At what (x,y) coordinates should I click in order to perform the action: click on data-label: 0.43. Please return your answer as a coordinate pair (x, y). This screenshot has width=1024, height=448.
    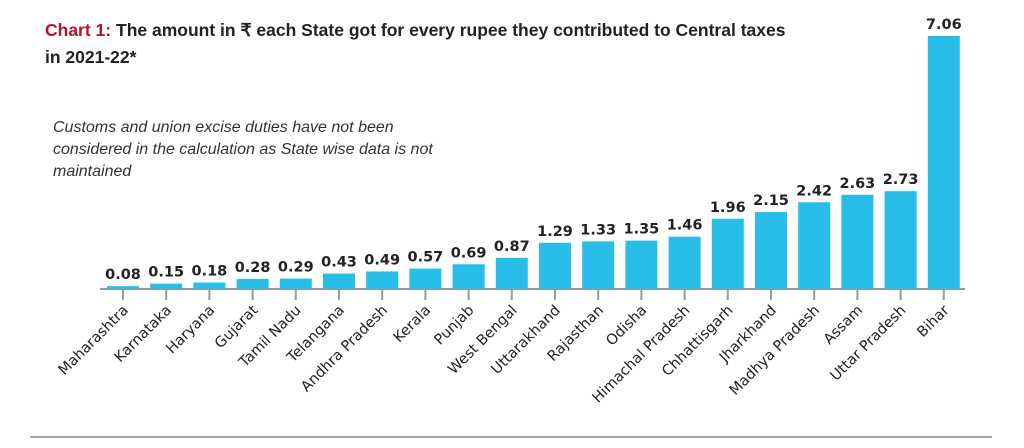
    Looking at the image, I should click on (339, 263).